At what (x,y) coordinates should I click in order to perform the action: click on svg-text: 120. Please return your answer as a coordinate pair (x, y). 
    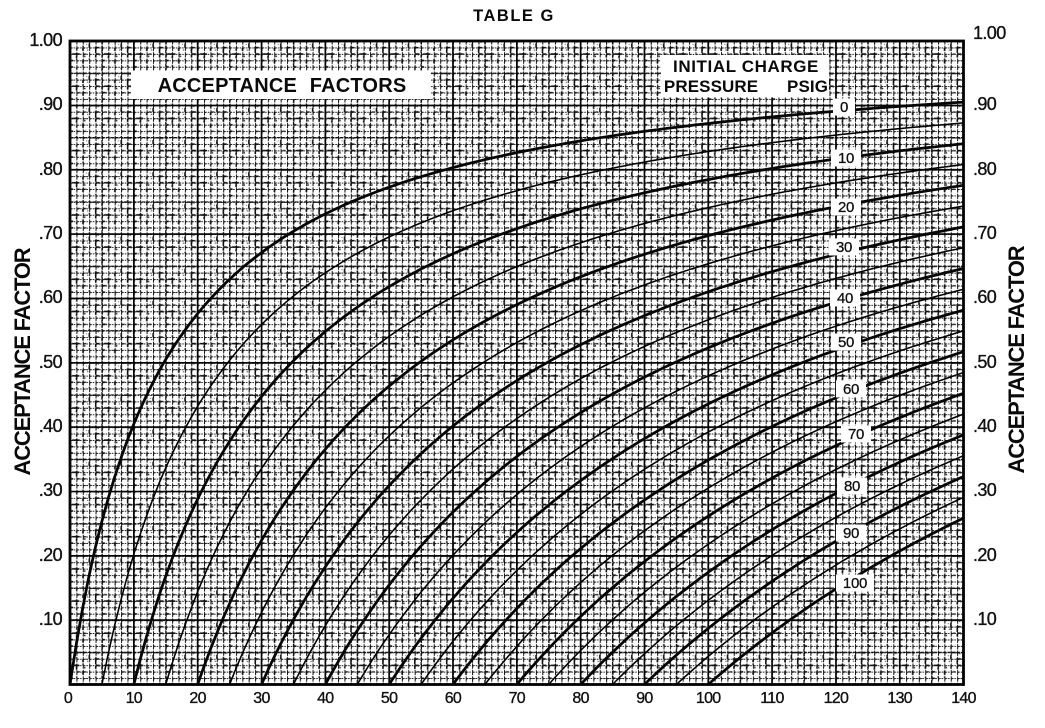
    Looking at the image, I should click on (836, 698).